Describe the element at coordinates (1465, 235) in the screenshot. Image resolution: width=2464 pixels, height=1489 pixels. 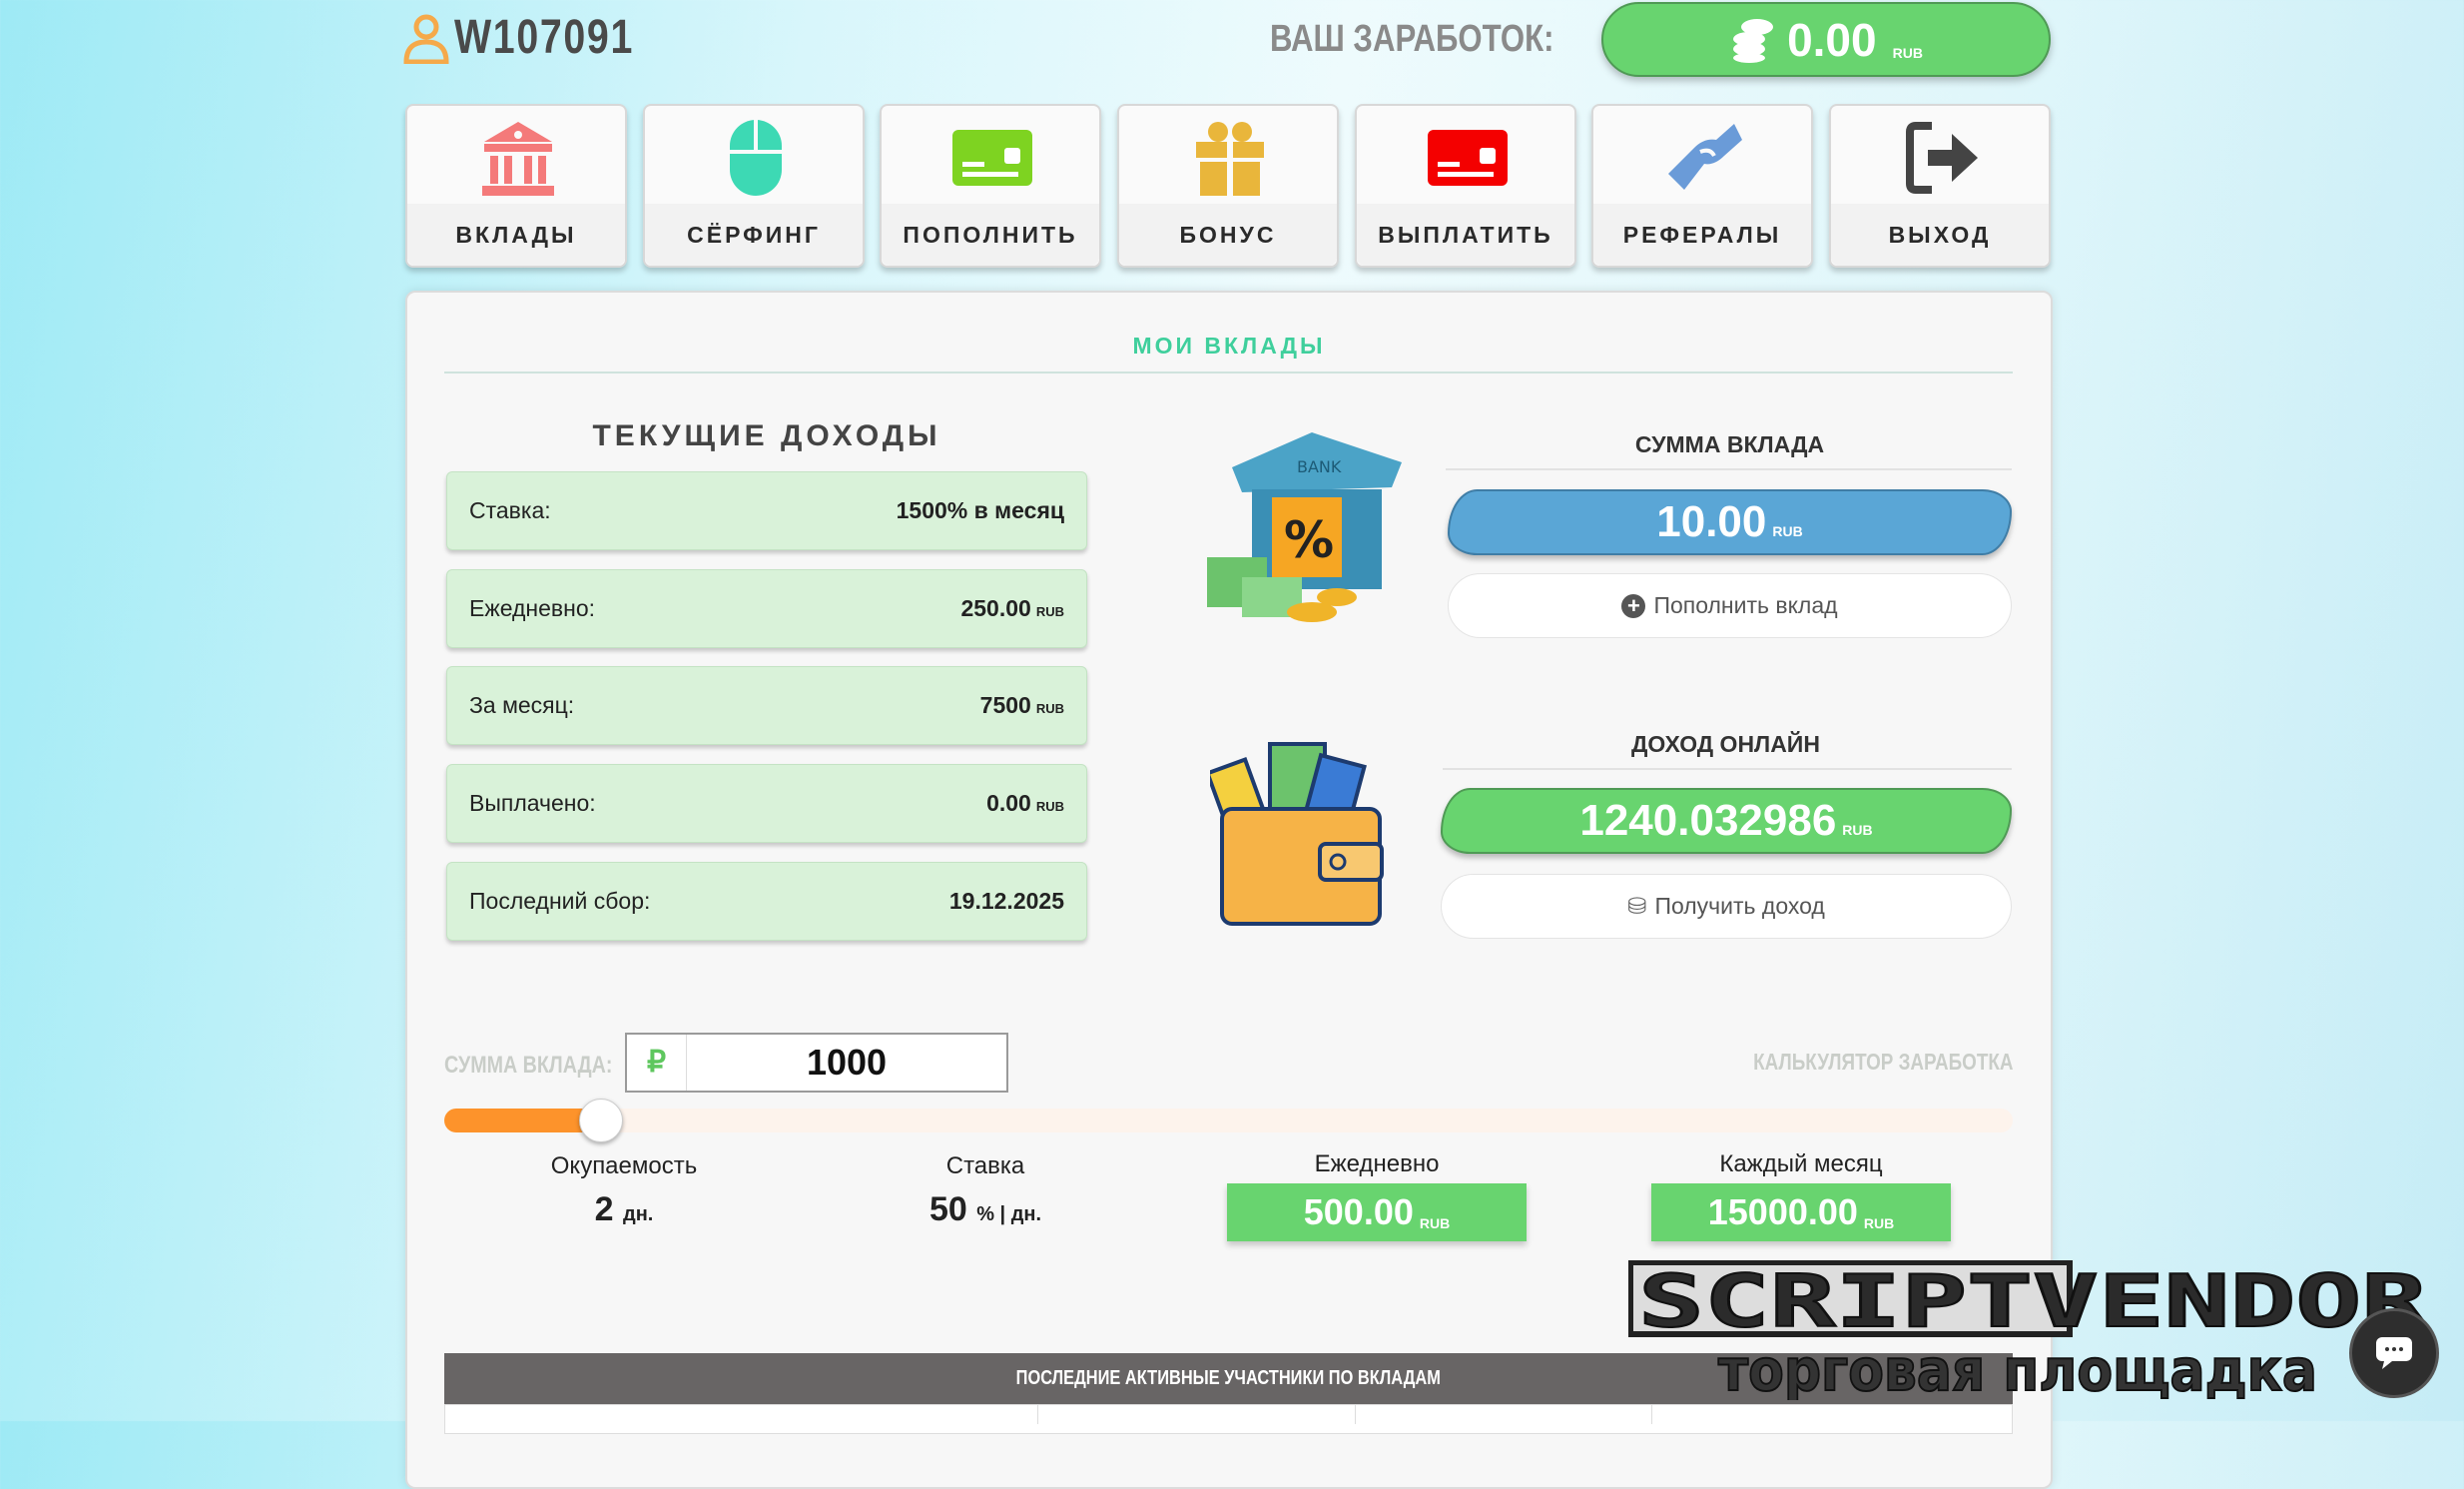
I see `nav-label: ВЫПЛАТИТЬ` at that location.